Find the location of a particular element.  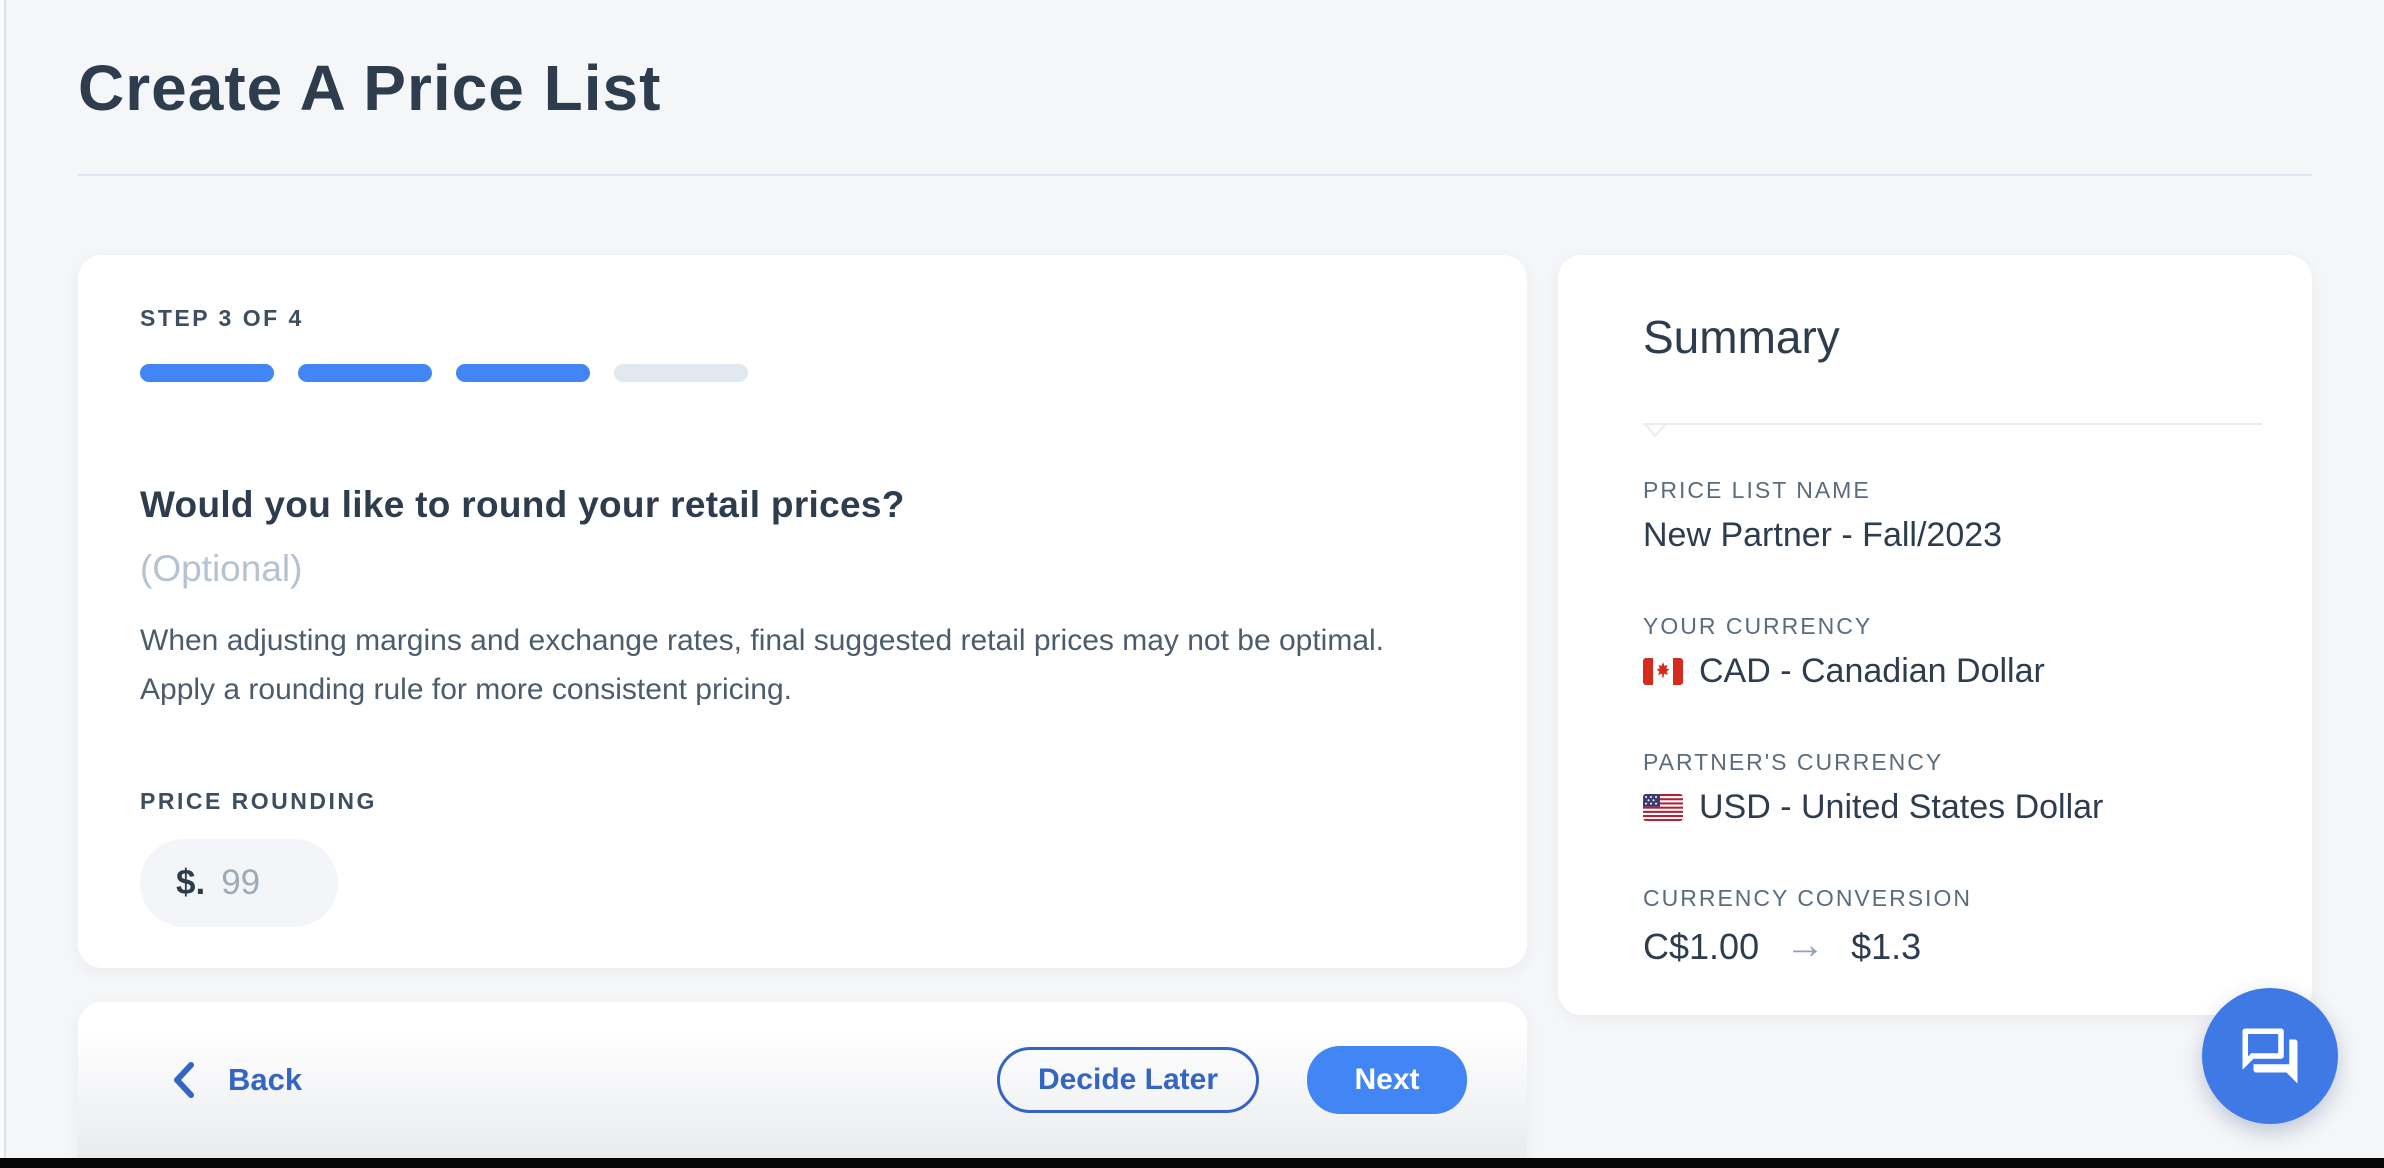

summary-item: PARTNER'S CURRENCY is located at coordinates (1952, 788).